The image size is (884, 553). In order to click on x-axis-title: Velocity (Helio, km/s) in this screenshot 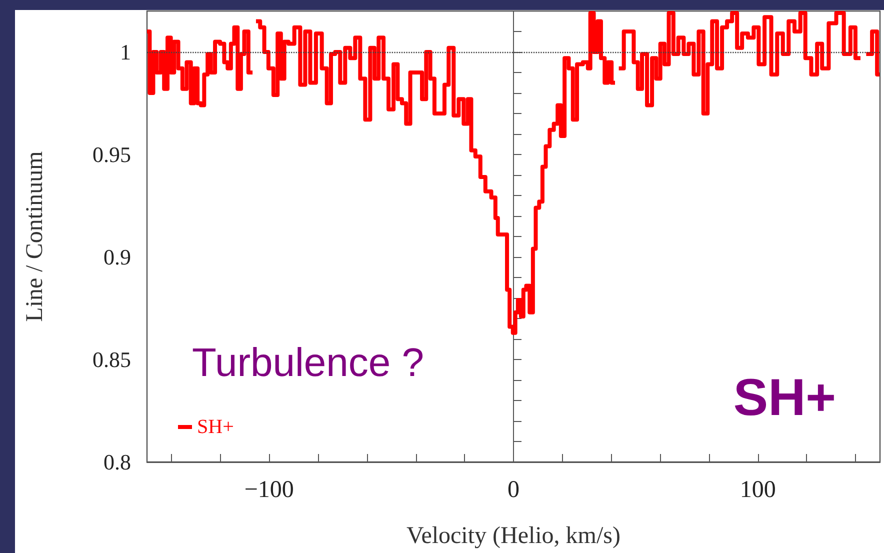, I will do `click(513, 536)`.